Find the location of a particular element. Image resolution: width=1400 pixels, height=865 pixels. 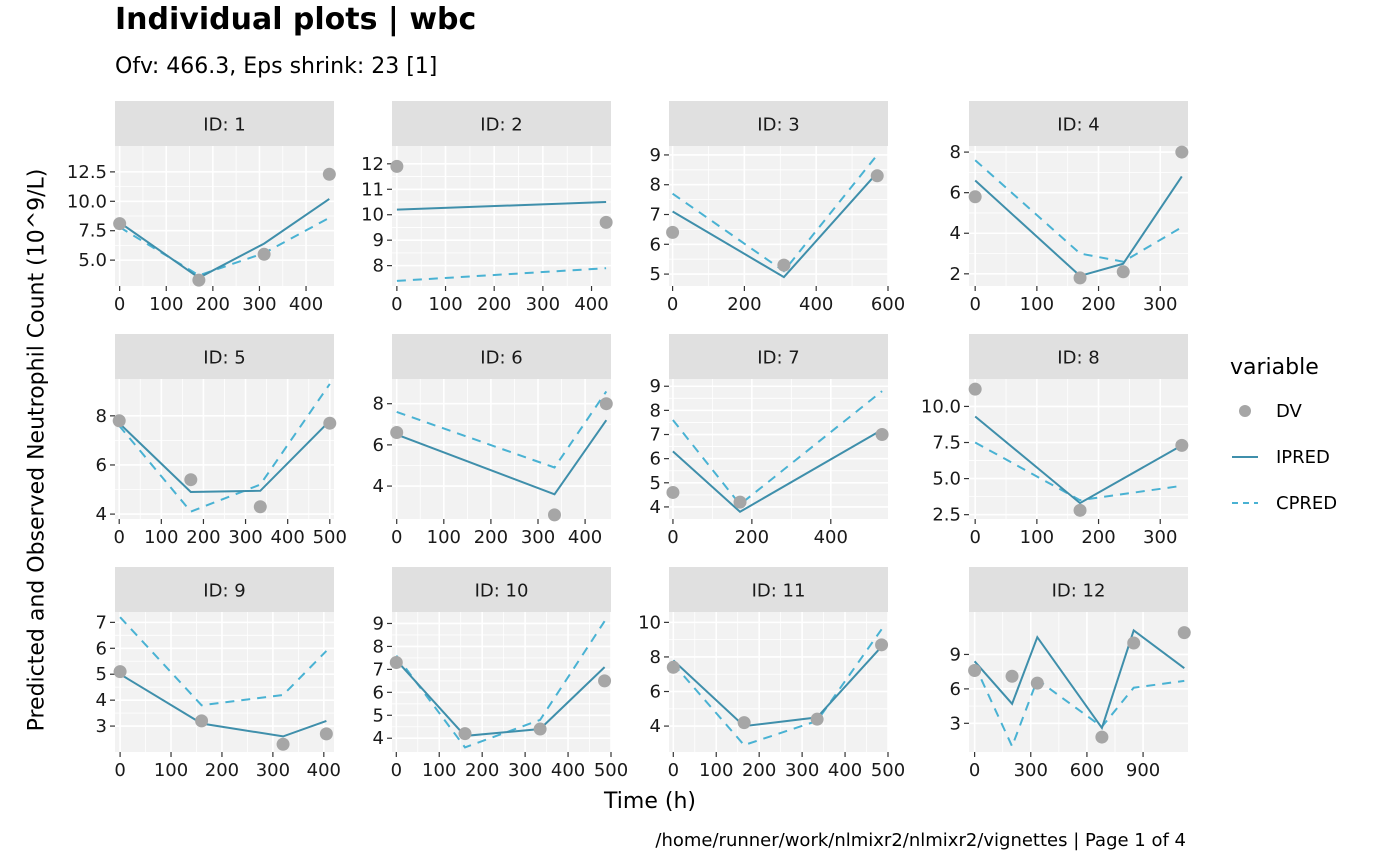

panel-2: ID: 2 0 100 200 300 400 8 9 10 11 12 is located at coordinates (487, 208).